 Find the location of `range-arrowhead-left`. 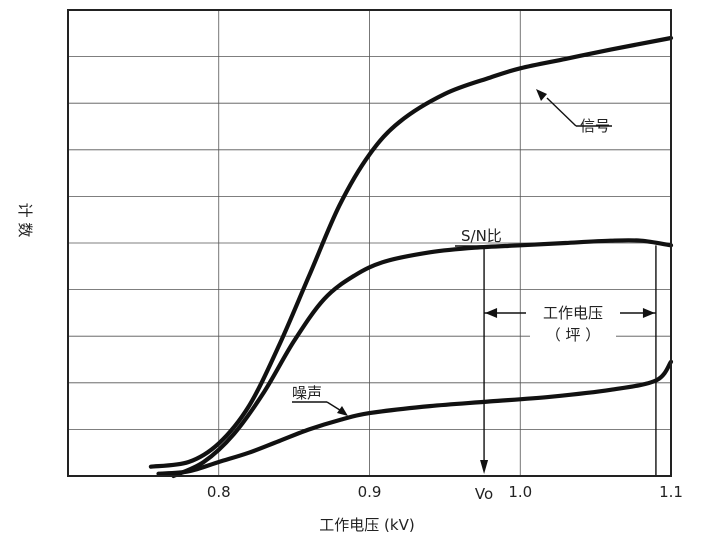

range-arrowhead-left is located at coordinates (491, 313).